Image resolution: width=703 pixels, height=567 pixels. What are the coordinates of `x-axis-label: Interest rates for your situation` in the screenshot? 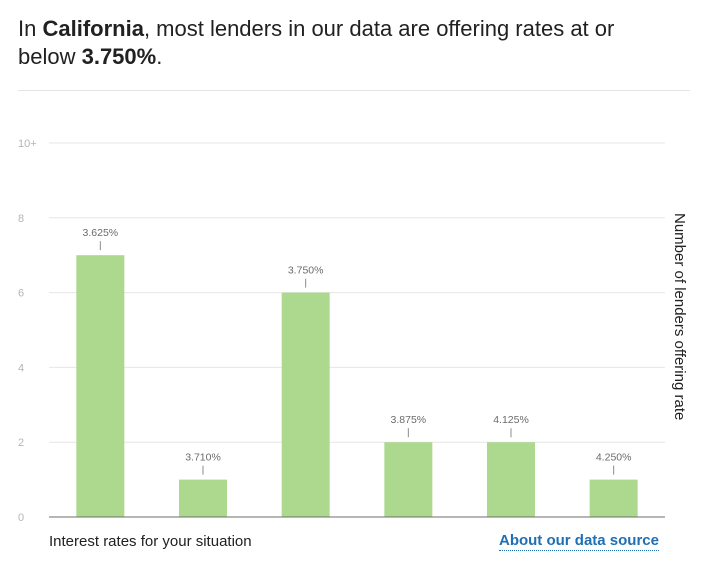 It's located at (150, 541).